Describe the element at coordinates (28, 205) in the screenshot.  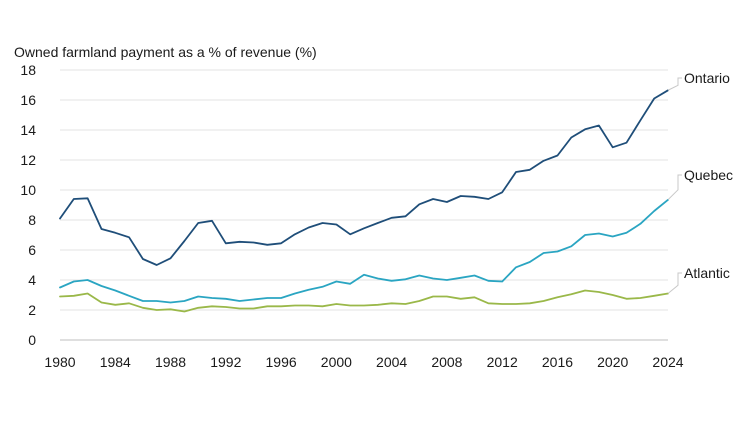
I see `y-axis-ticks: 0 2 4 6 8 10 12 14 16 18` at that location.